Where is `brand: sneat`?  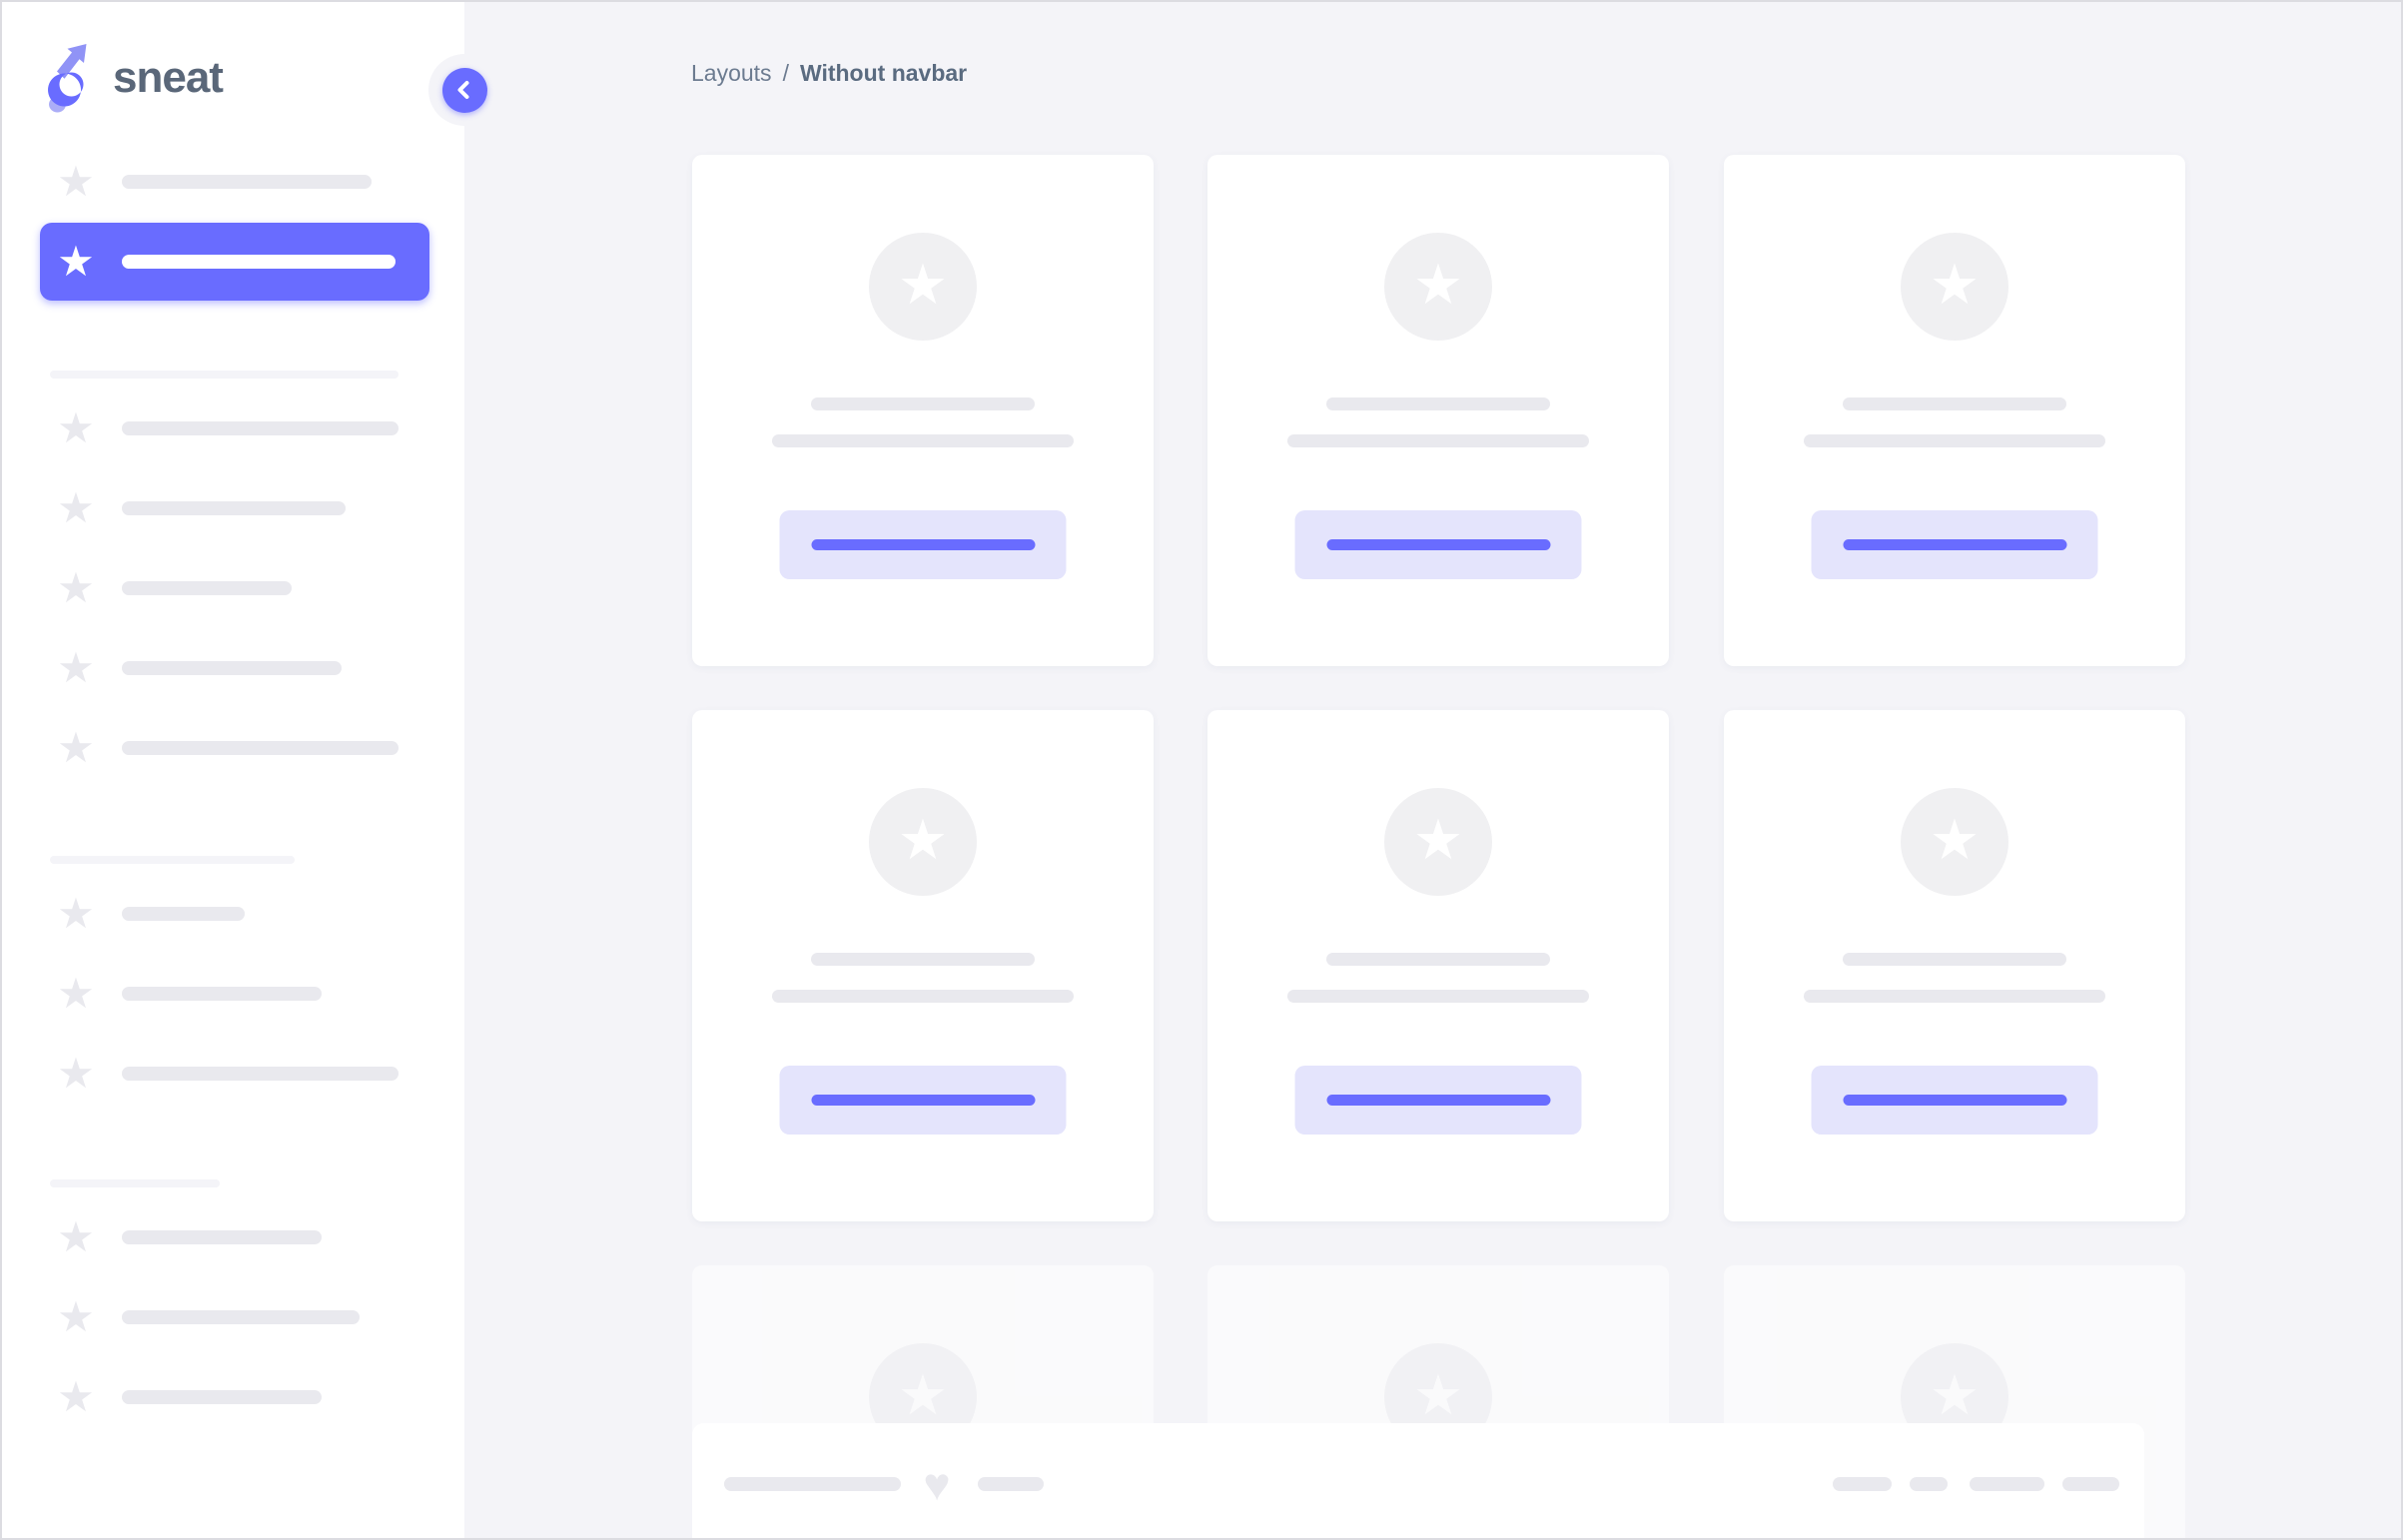
brand: sneat is located at coordinates (136, 78).